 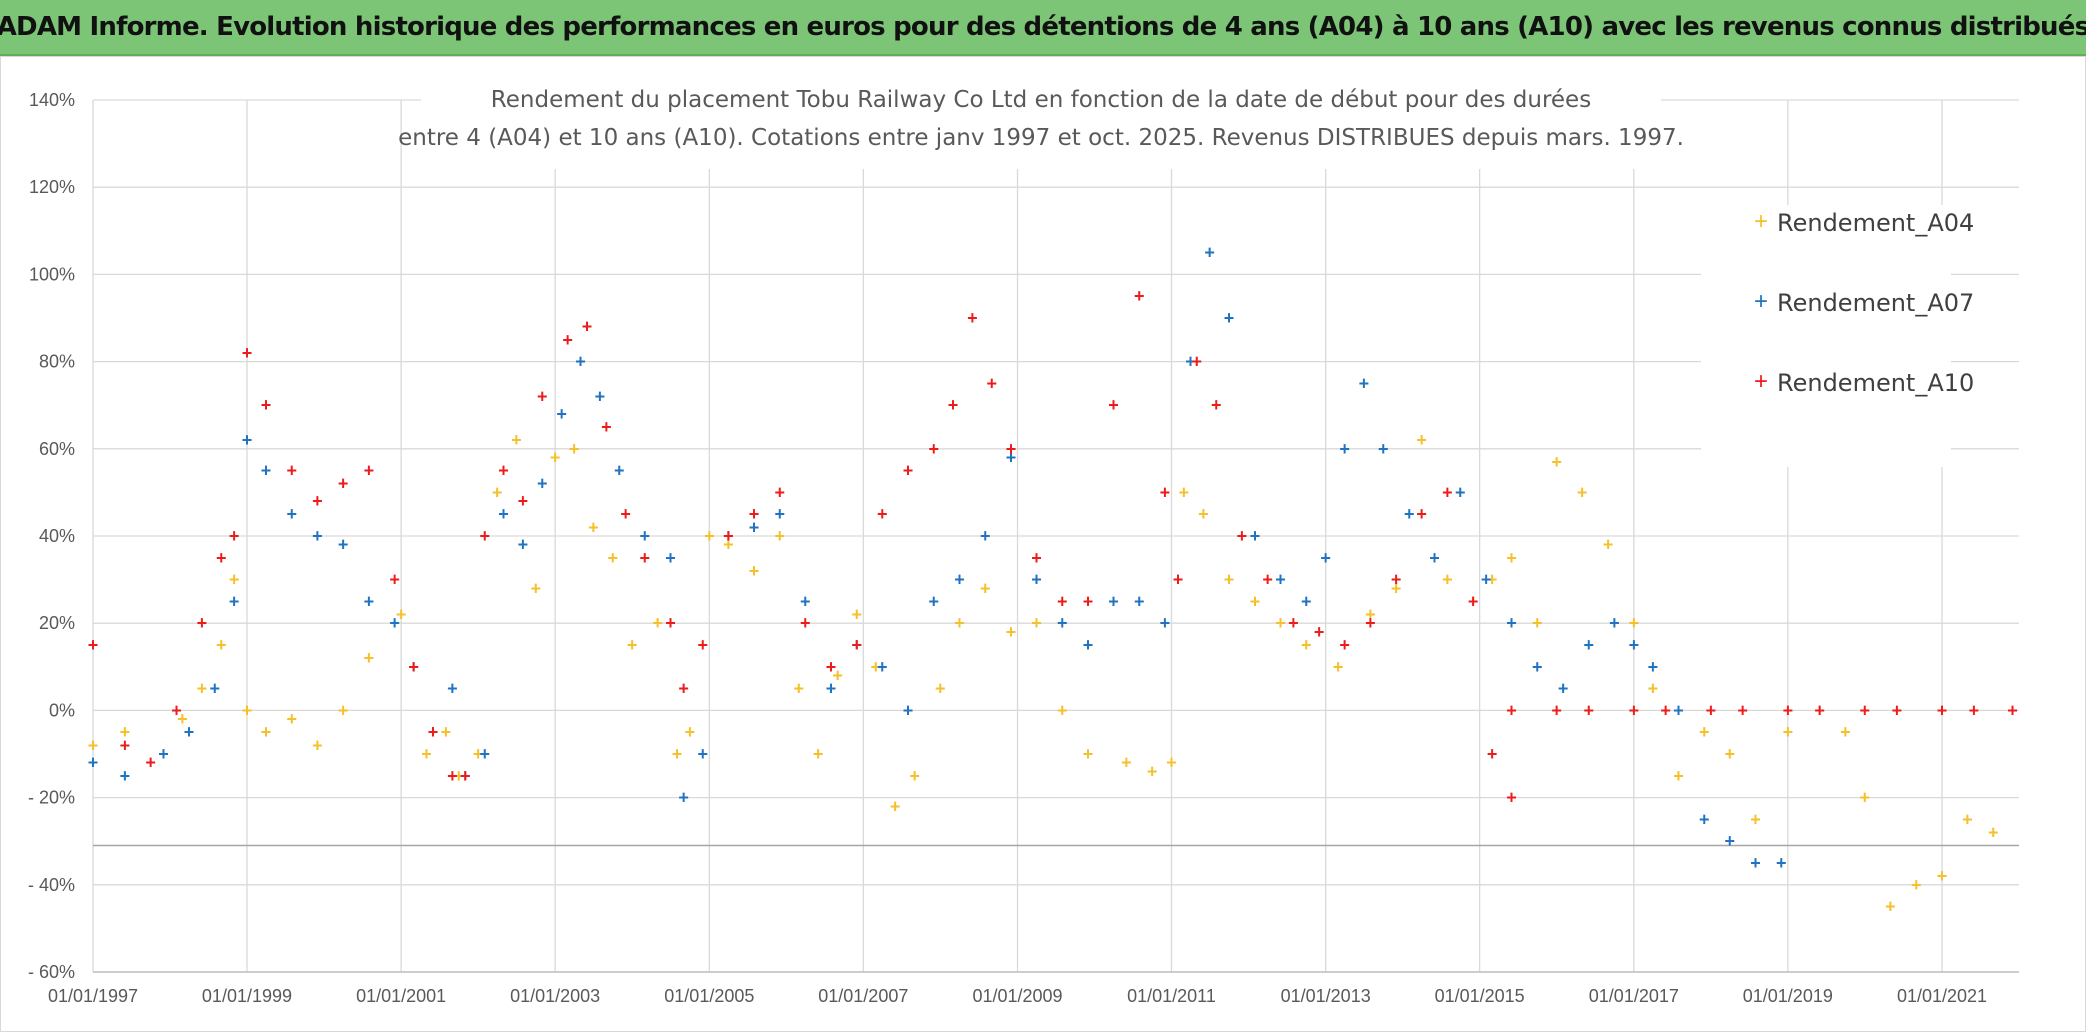 What do you see at coordinates (57, 536) in the screenshot?
I see `y-tick-label: 40%` at bounding box center [57, 536].